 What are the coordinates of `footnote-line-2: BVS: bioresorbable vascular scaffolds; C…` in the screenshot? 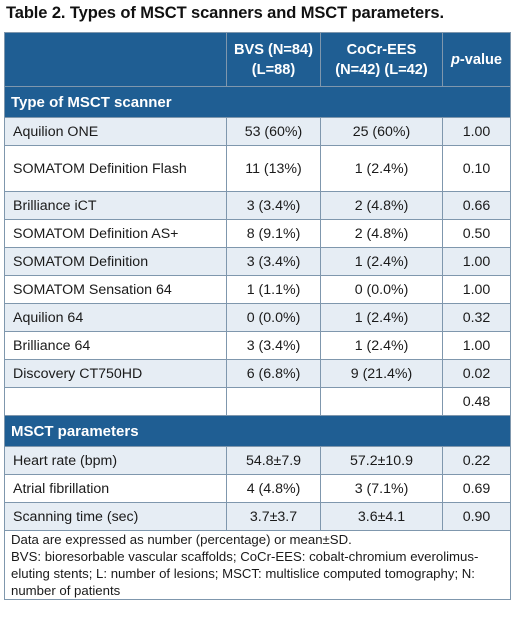 It's located at (245, 573).